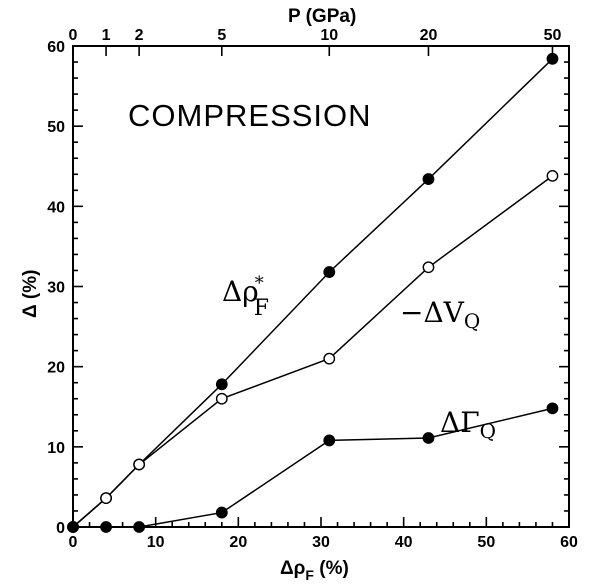  What do you see at coordinates (569, 542) in the screenshot?
I see `x-tick-label: 60` at bounding box center [569, 542].